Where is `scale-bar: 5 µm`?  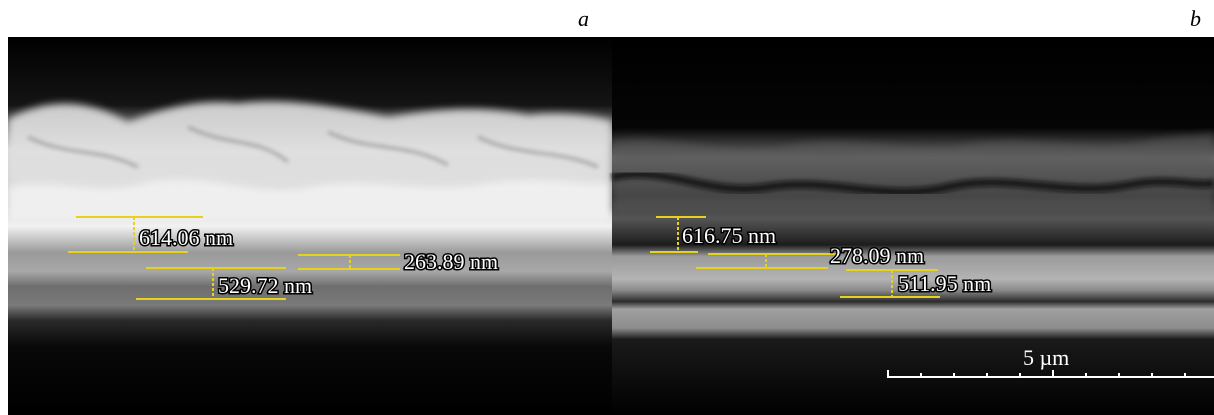
scale-bar: 5 µm is located at coordinates (1050, 361).